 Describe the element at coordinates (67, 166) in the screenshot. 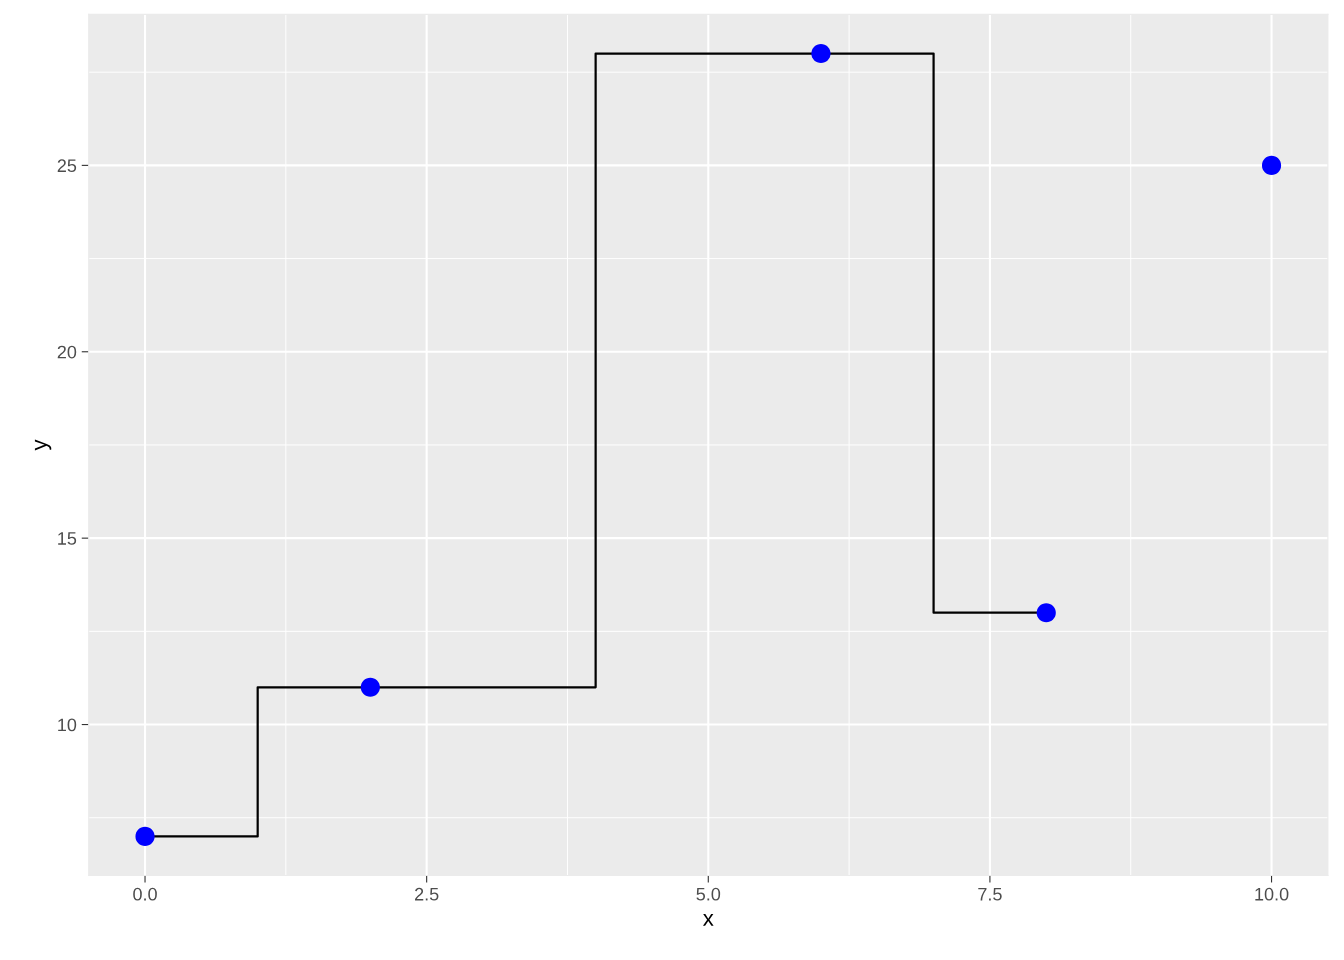

I see `y-tick-label: 25` at that location.